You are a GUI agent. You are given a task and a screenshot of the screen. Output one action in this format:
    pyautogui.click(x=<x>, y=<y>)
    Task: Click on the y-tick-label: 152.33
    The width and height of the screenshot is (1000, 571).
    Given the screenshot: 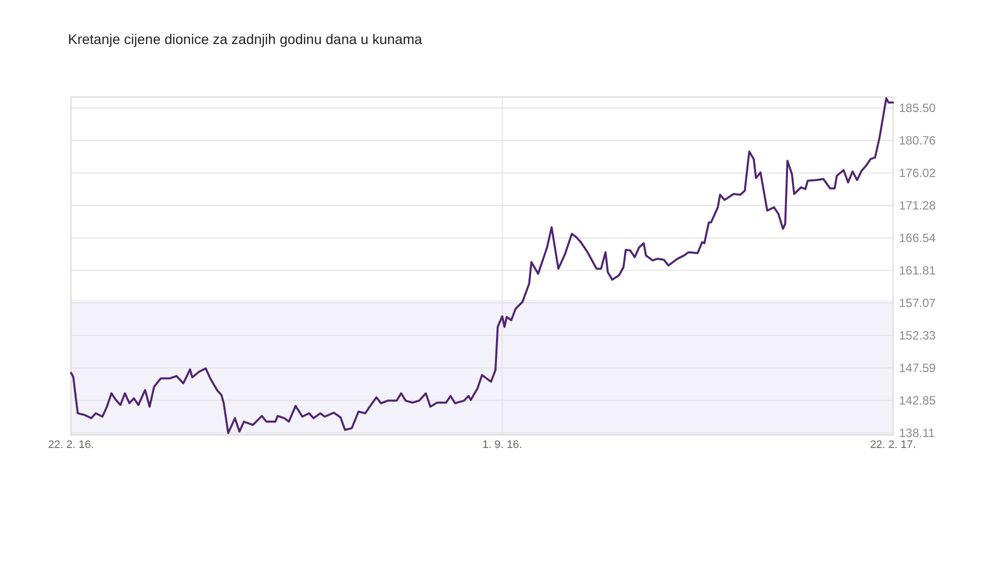 What is the action you would take?
    pyautogui.click(x=917, y=335)
    